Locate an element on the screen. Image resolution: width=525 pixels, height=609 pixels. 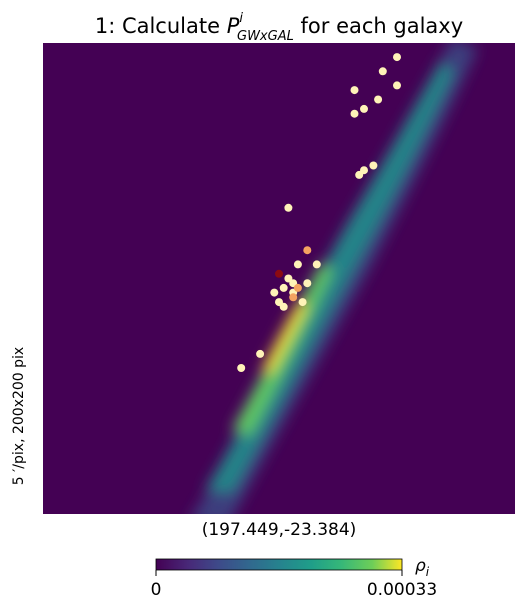
x-axis-label: (197.449,-23.384) is located at coordinates (279, 530).